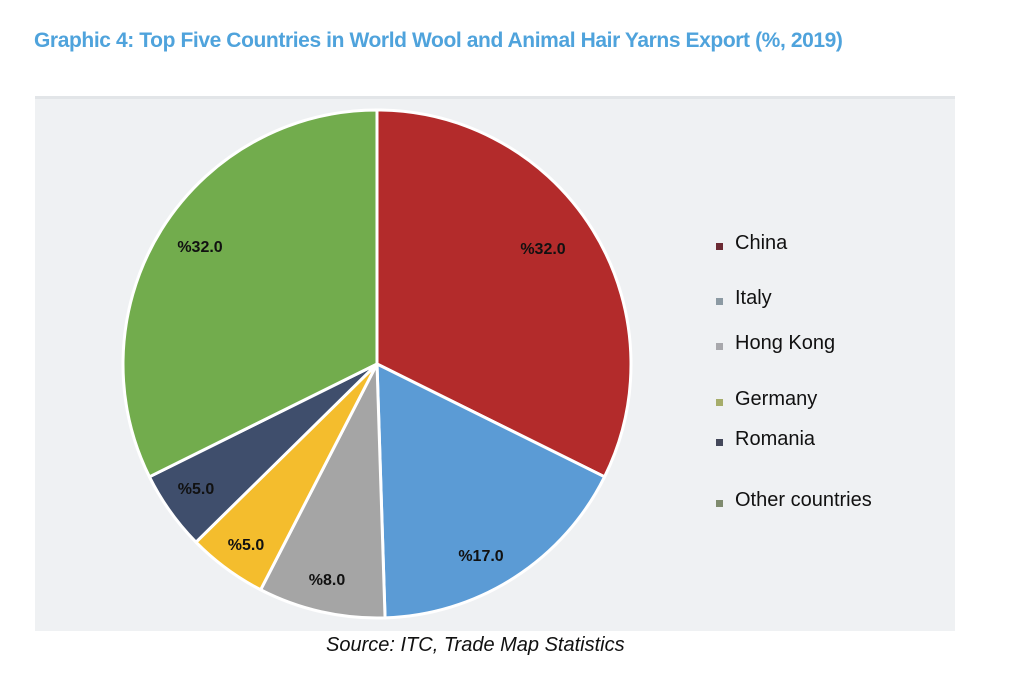  What do you see at coordinates (803, 500) in the screenshot?
I see `legend-label: Other countries` at bounding box center [803, 500].